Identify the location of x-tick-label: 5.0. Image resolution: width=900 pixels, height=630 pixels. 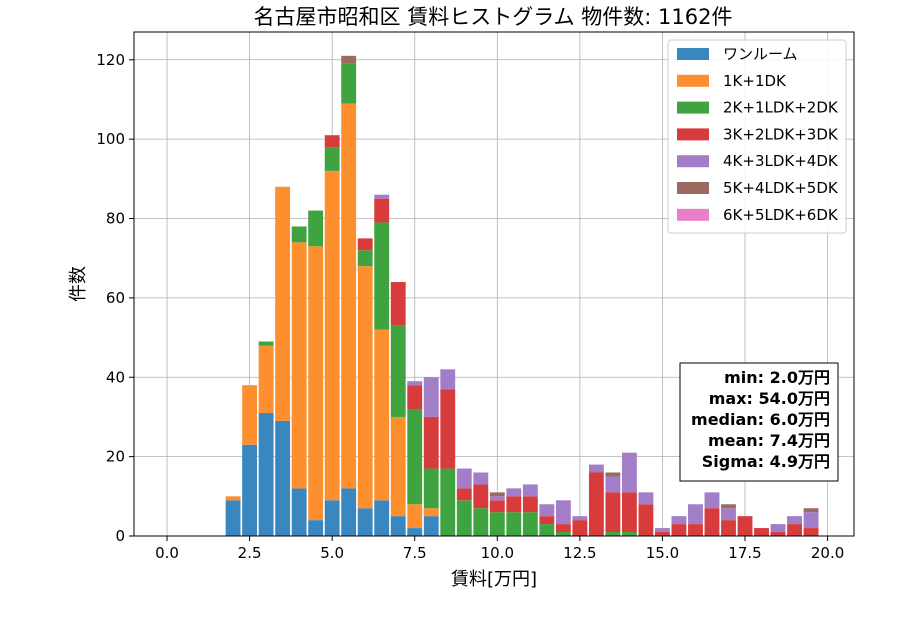
(332, 553).